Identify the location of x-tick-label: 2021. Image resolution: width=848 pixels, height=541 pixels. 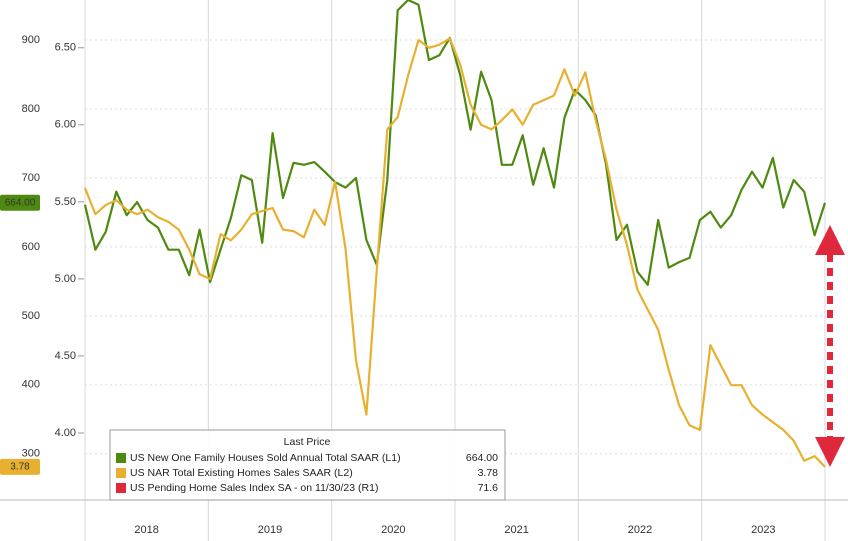
(516, 530).